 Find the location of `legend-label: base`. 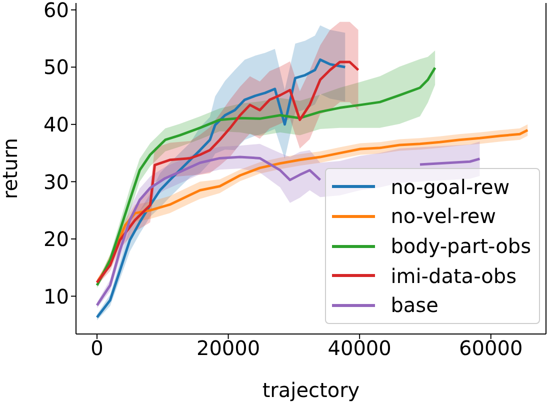

legend-label: base is located at coordinates (414, 305).